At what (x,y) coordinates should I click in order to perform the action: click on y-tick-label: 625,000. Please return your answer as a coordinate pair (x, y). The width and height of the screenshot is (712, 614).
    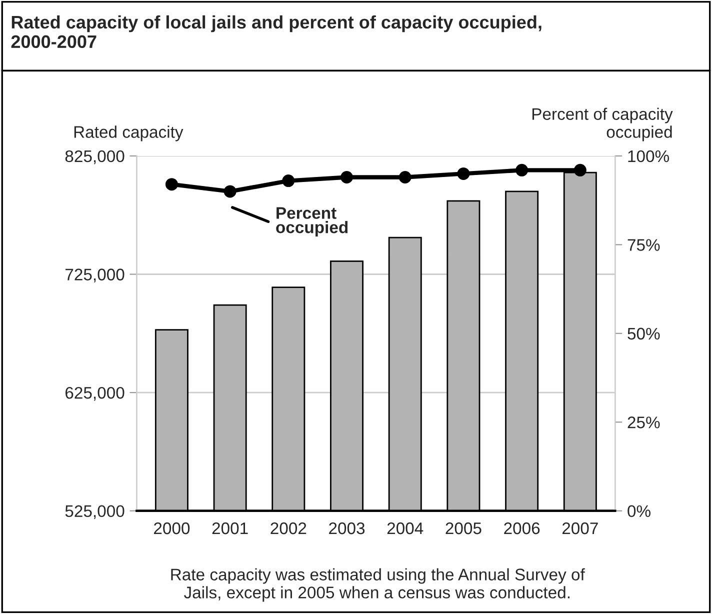
    Looking at the image, I should click on (95, 393).